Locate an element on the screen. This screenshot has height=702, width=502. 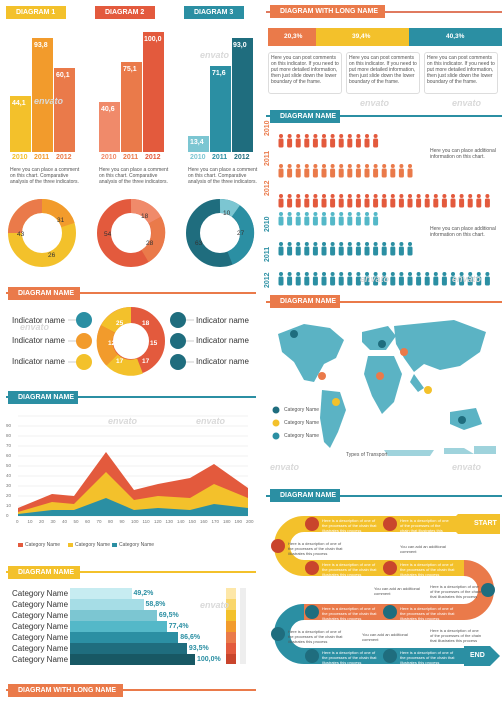
area-x-tick: 160 is located at coordinates (204, 521).